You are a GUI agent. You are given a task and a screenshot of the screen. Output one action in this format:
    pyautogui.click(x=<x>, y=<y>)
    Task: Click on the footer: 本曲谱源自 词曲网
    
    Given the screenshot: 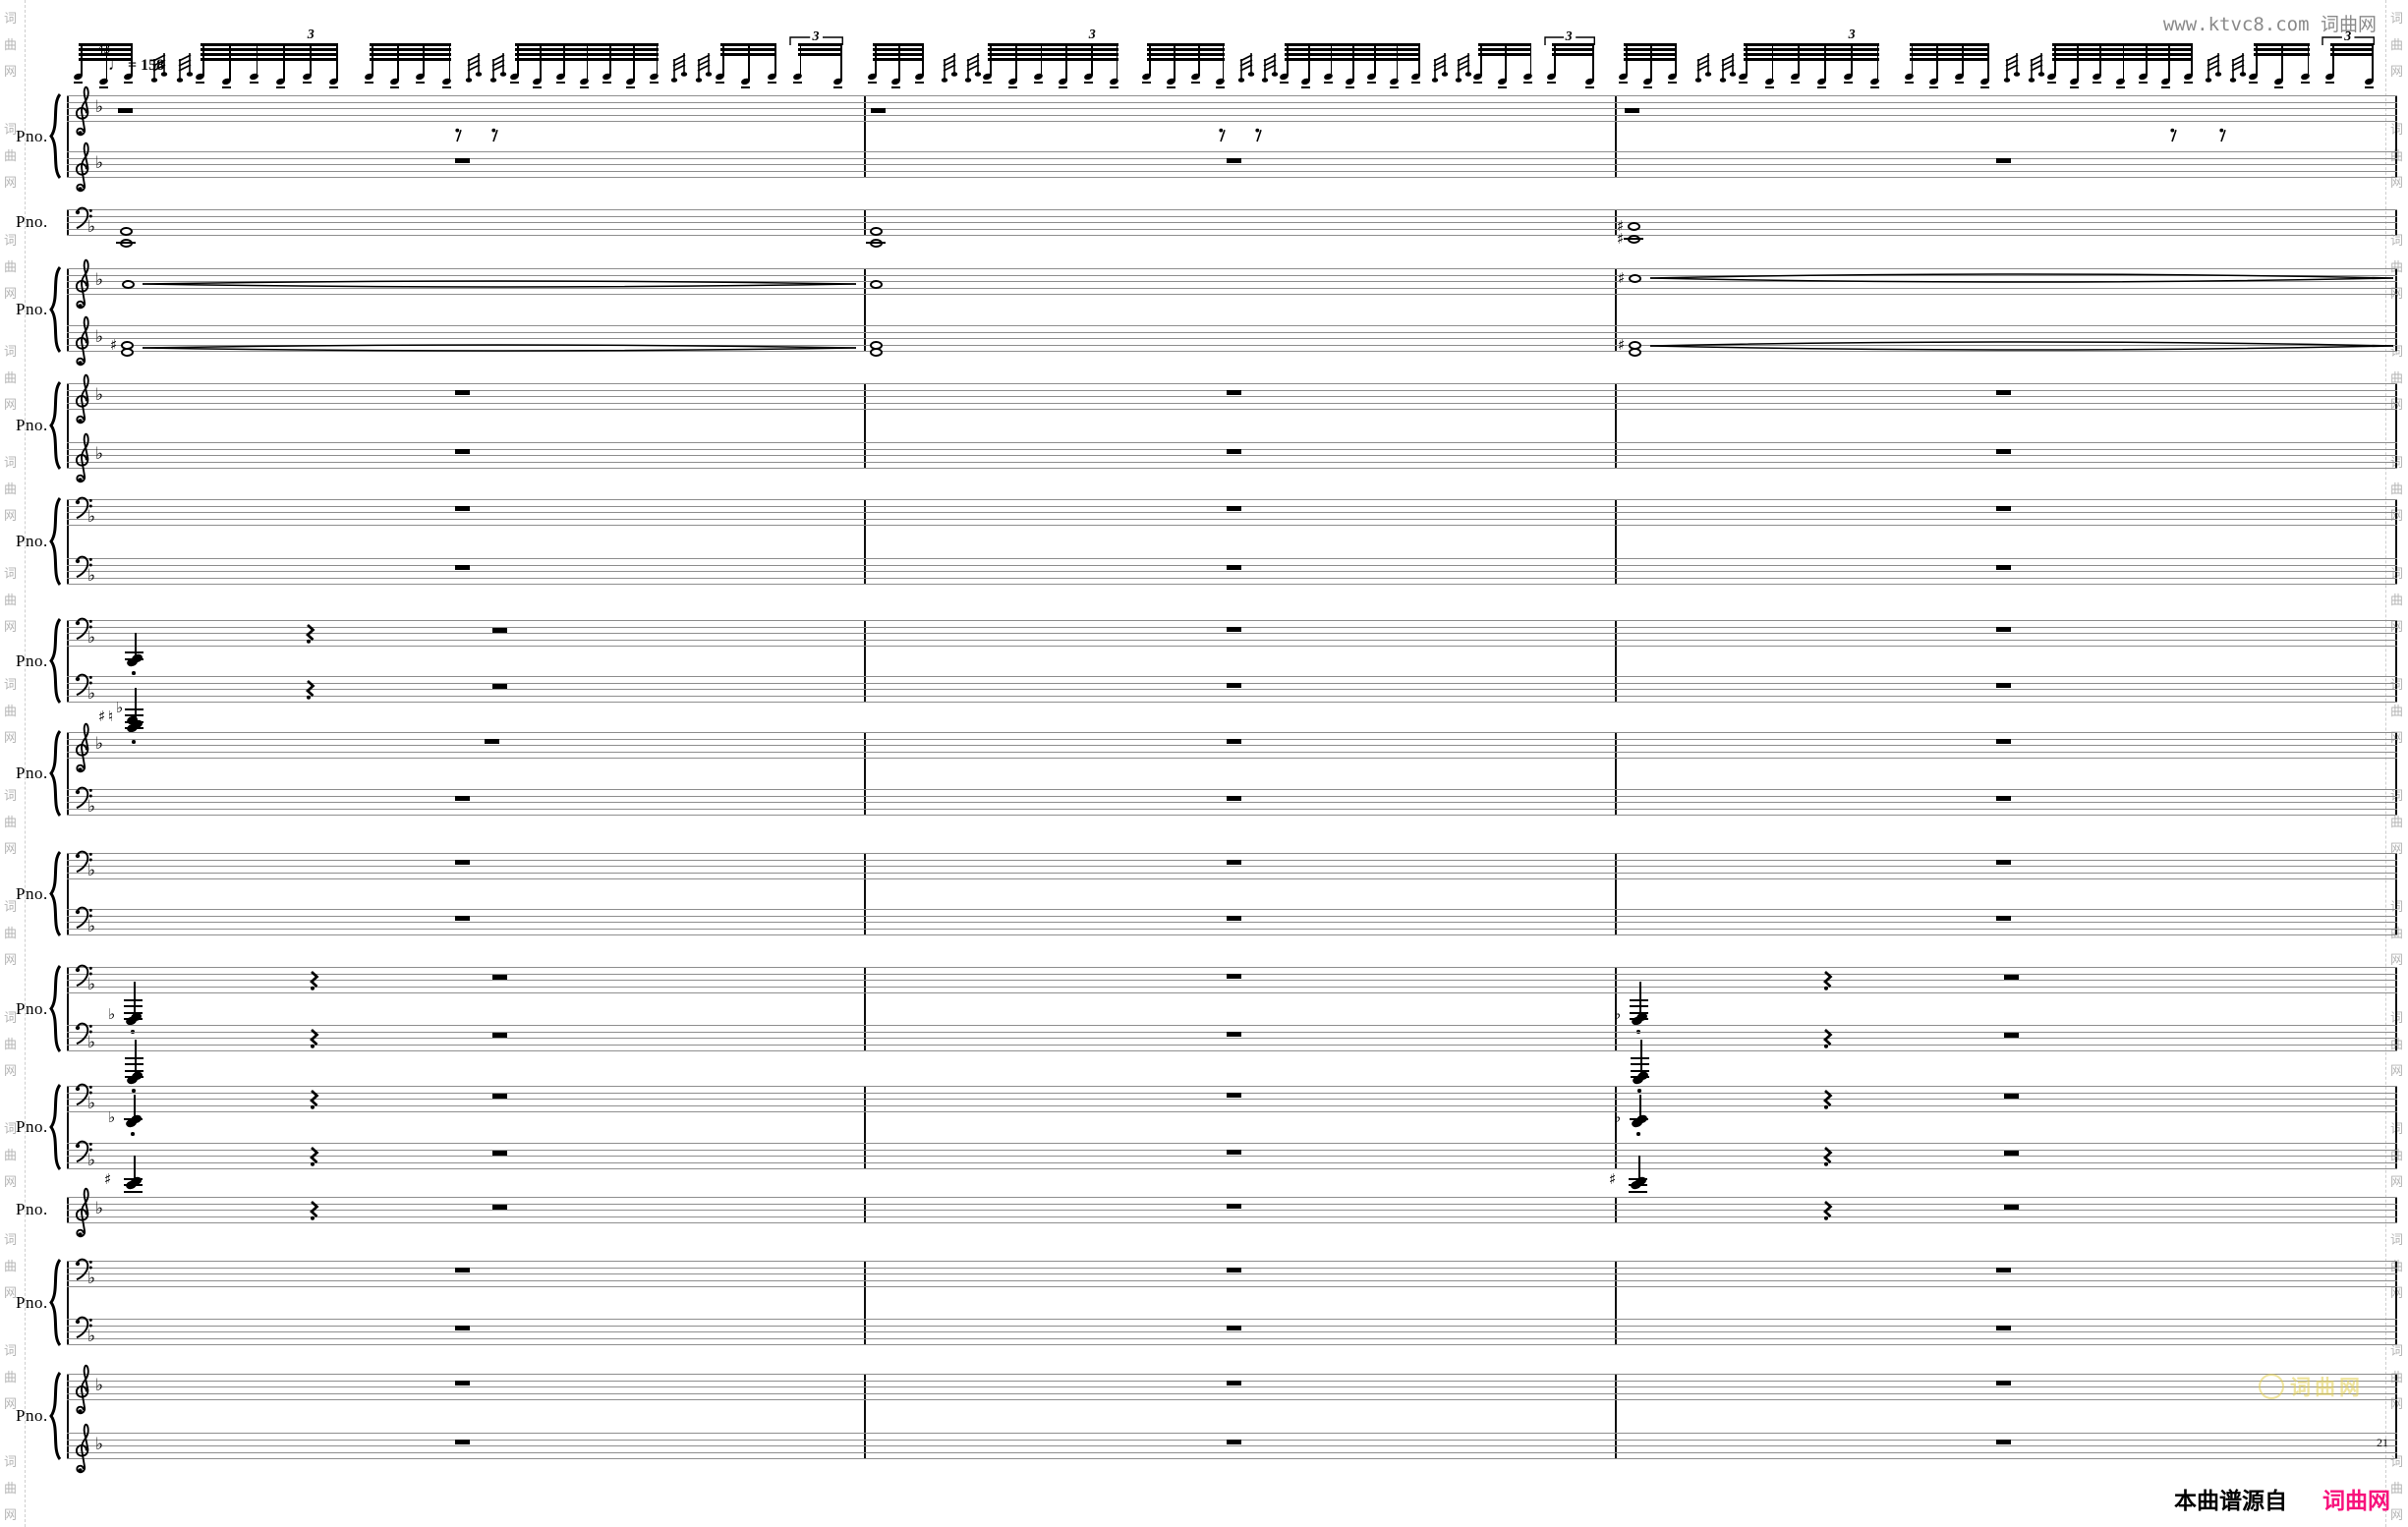 What is the action you would take?
    pyautogui.click(x=2282, y=1499)
    